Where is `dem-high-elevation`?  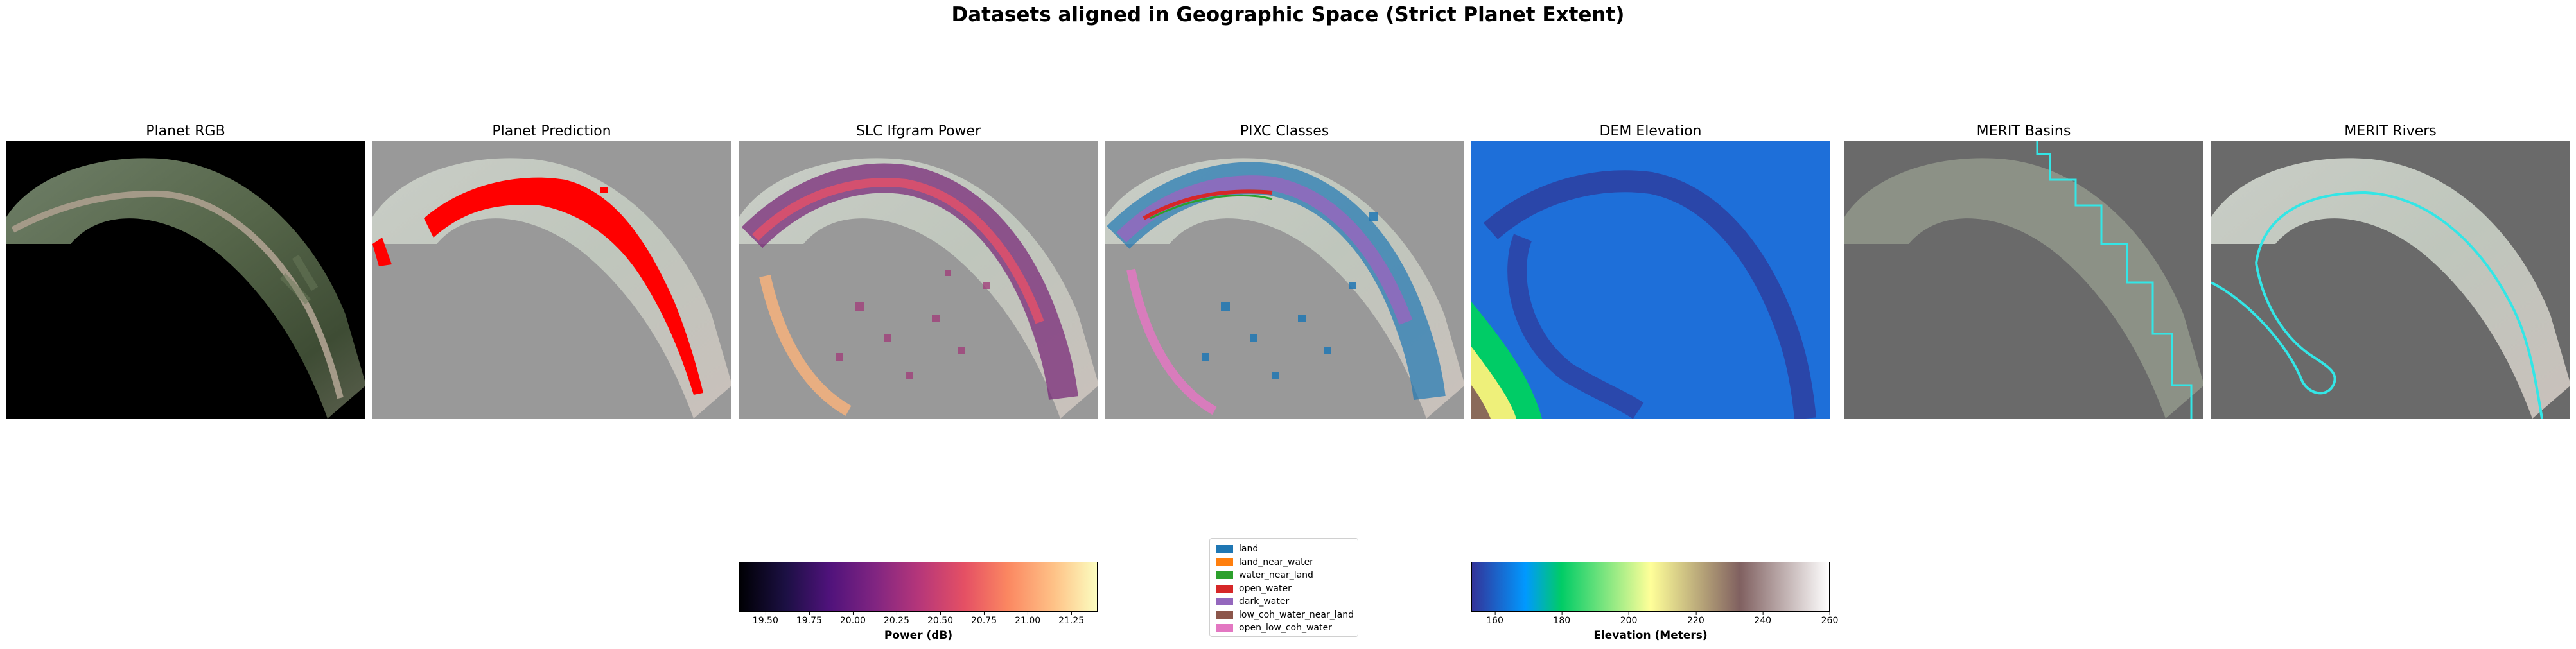
dem-high-elevation is located at coordinates (1493, 383).